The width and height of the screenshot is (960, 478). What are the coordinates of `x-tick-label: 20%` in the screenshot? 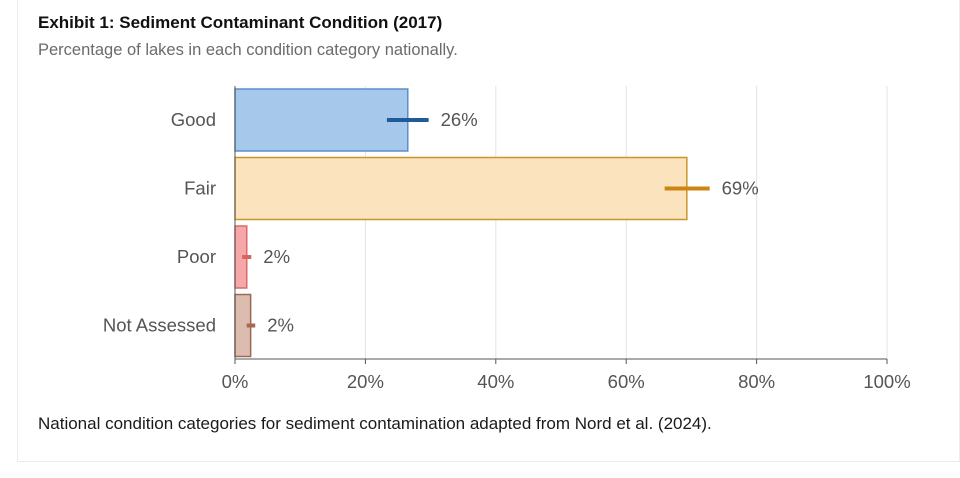 It's located at (365, 381).